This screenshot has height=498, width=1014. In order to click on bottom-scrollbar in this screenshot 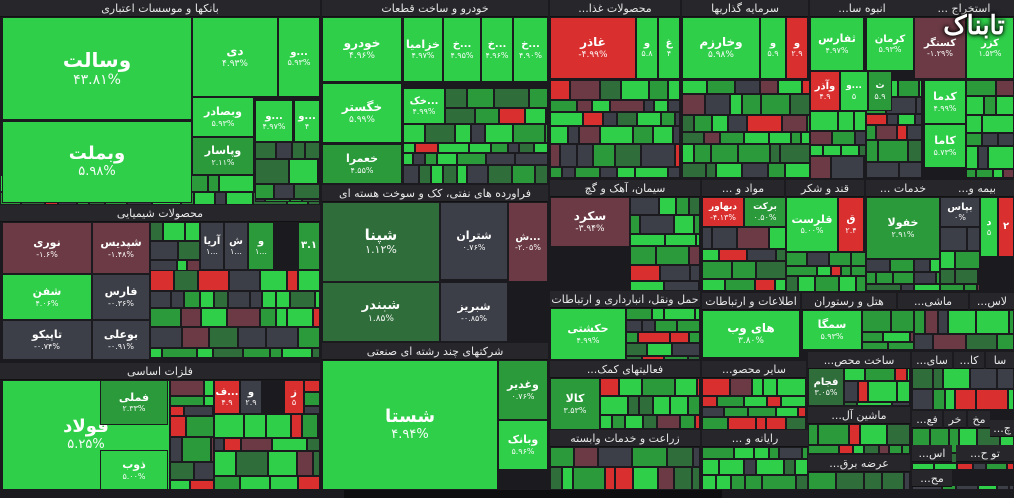, I will do `click(533, 494)`.